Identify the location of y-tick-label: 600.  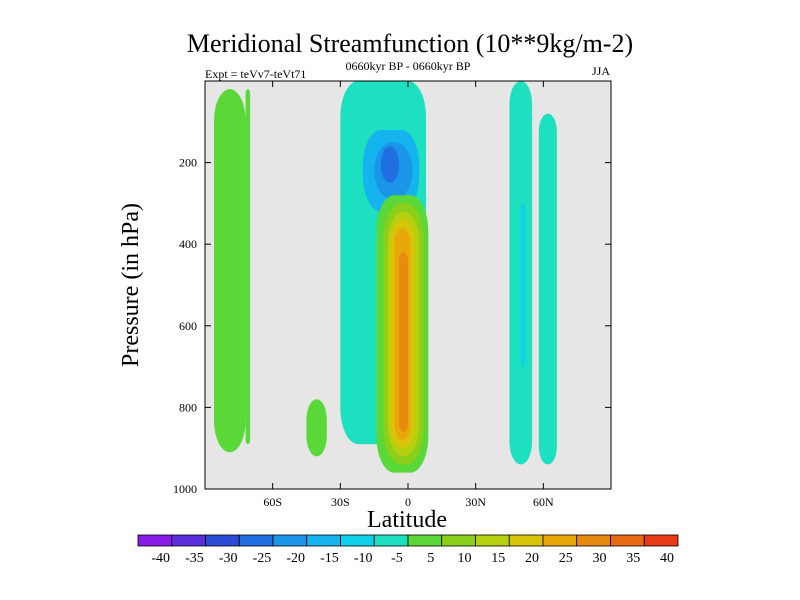
(188, 326).